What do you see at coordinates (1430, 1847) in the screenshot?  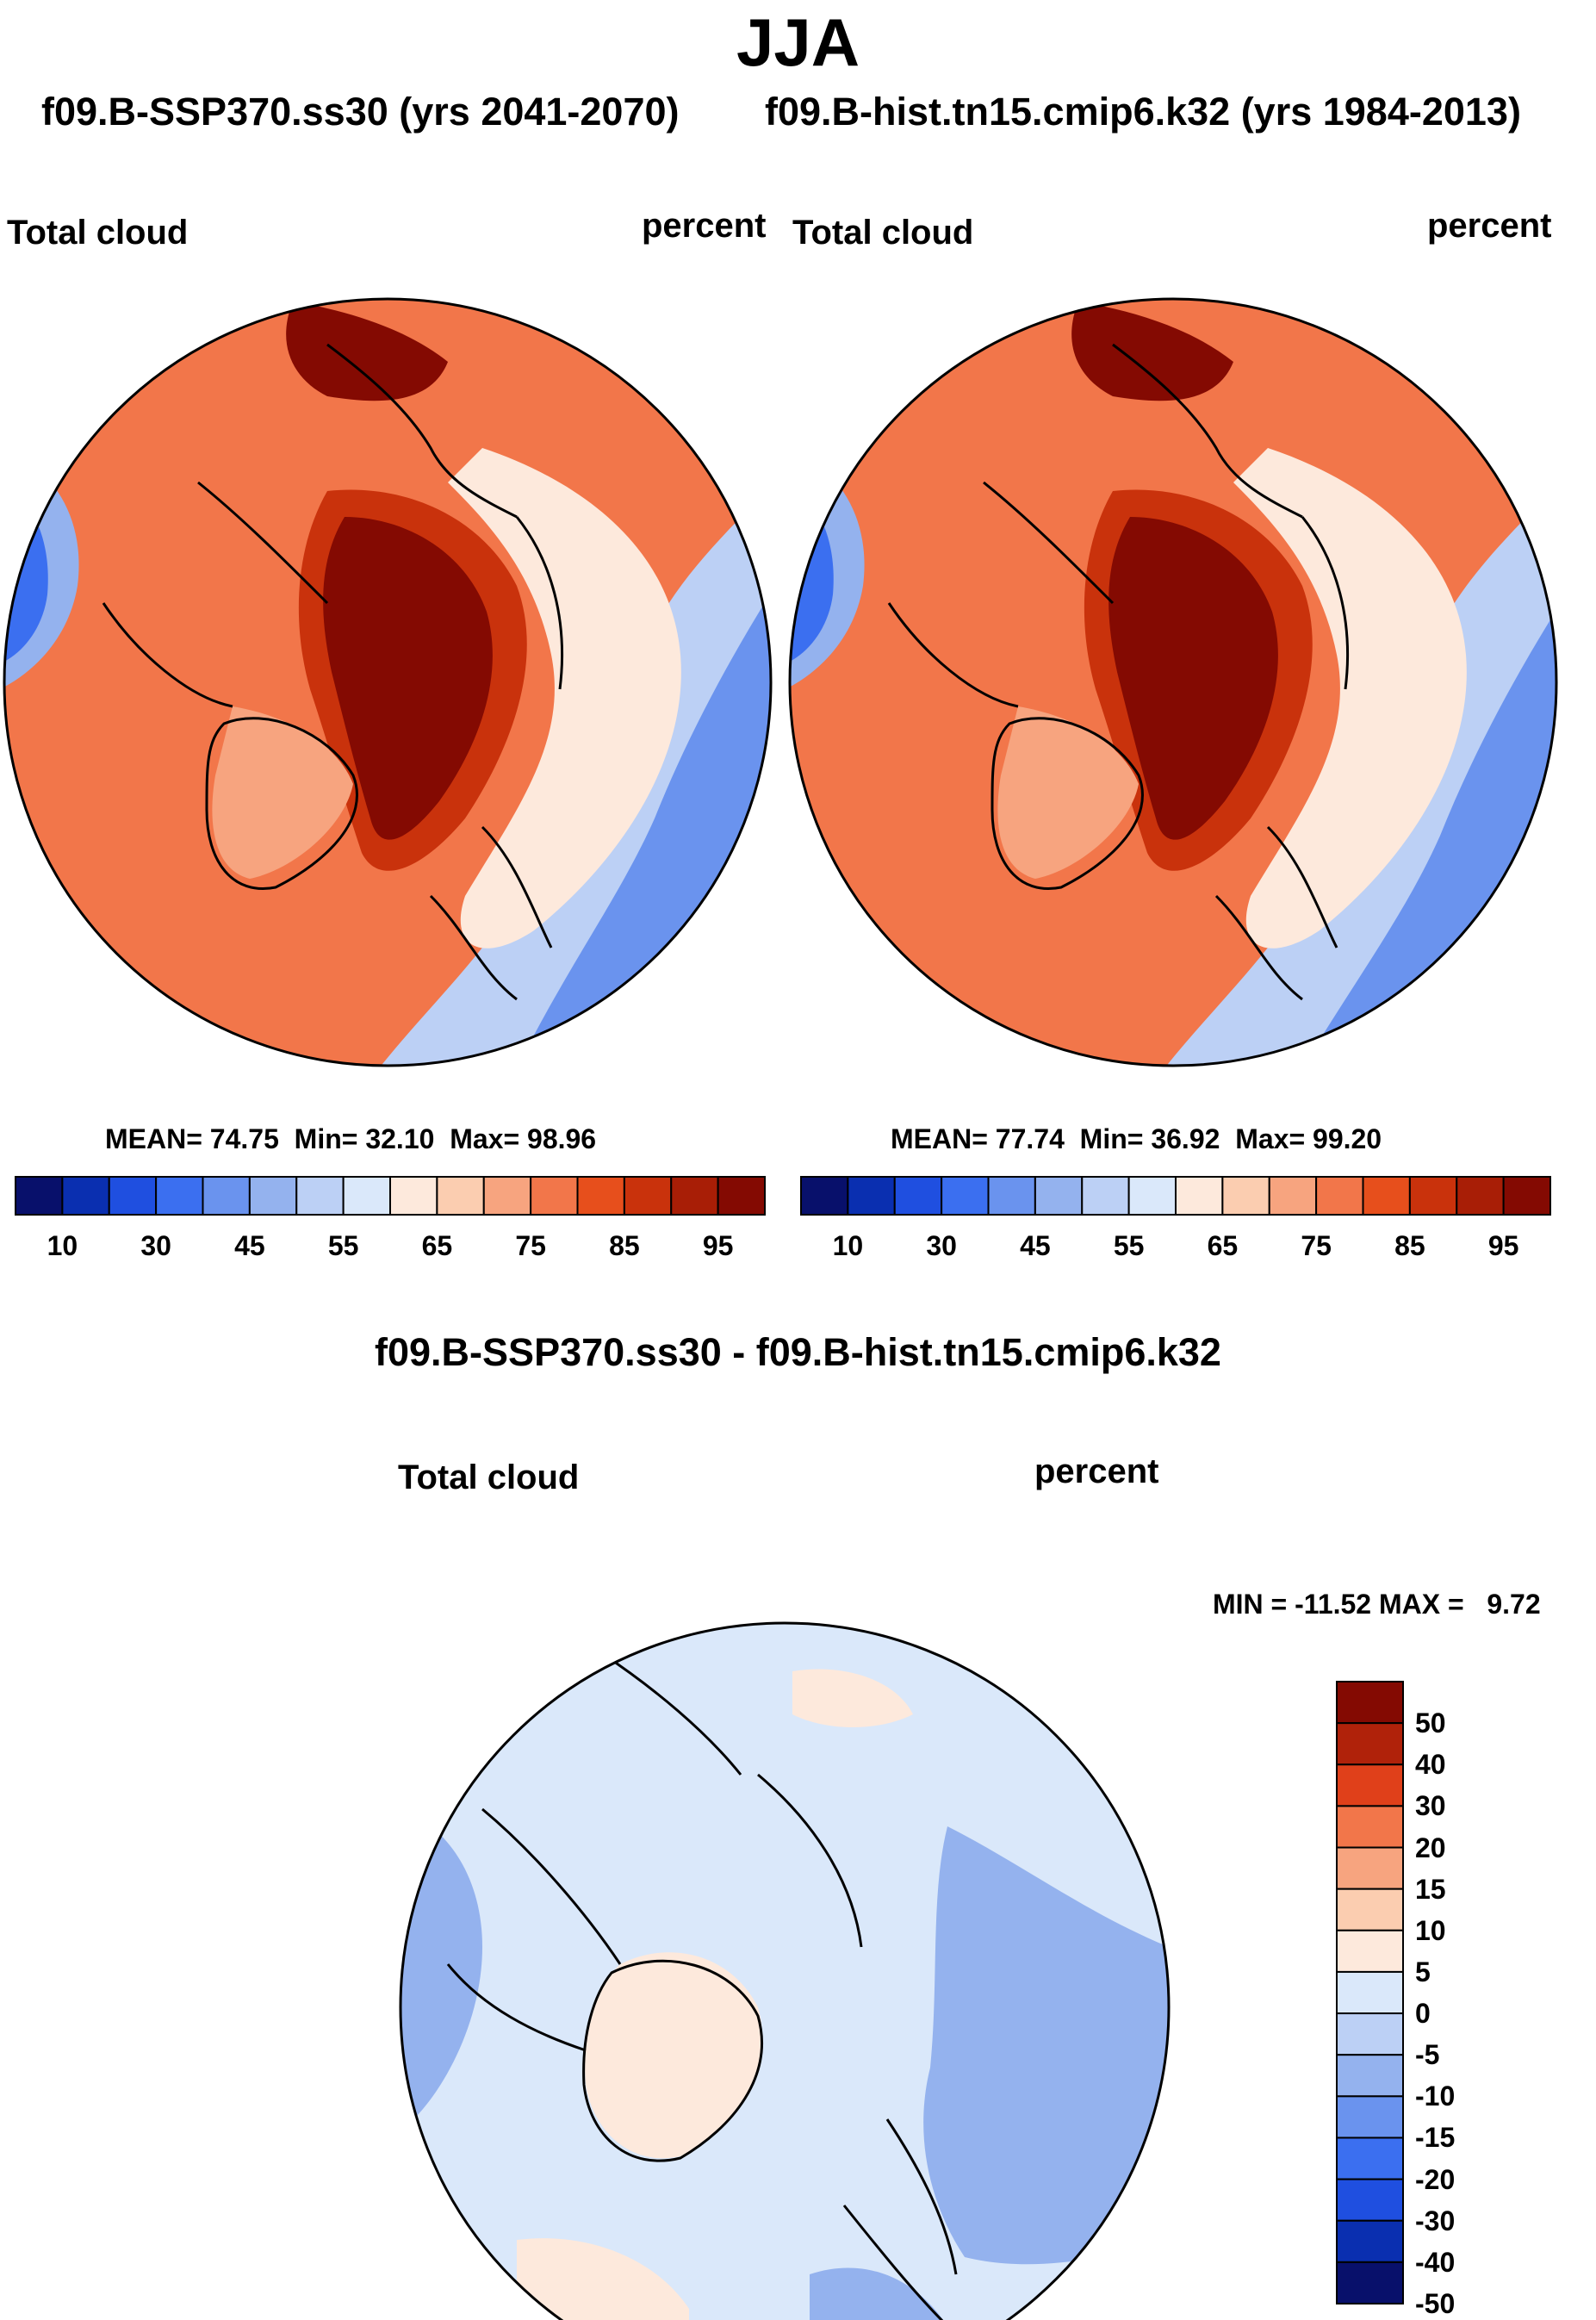 I see `colorbar-tick-label: 20` at bounding box center [1430, 1847].